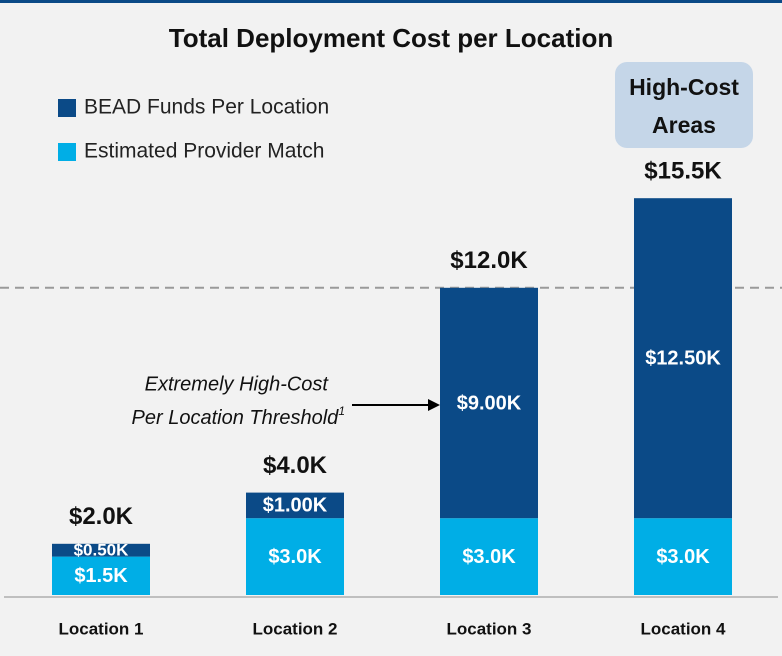  Describe the element at coordinates (294, 628) in the screenshot. I see `x-tick-label: Location 2` at that location.